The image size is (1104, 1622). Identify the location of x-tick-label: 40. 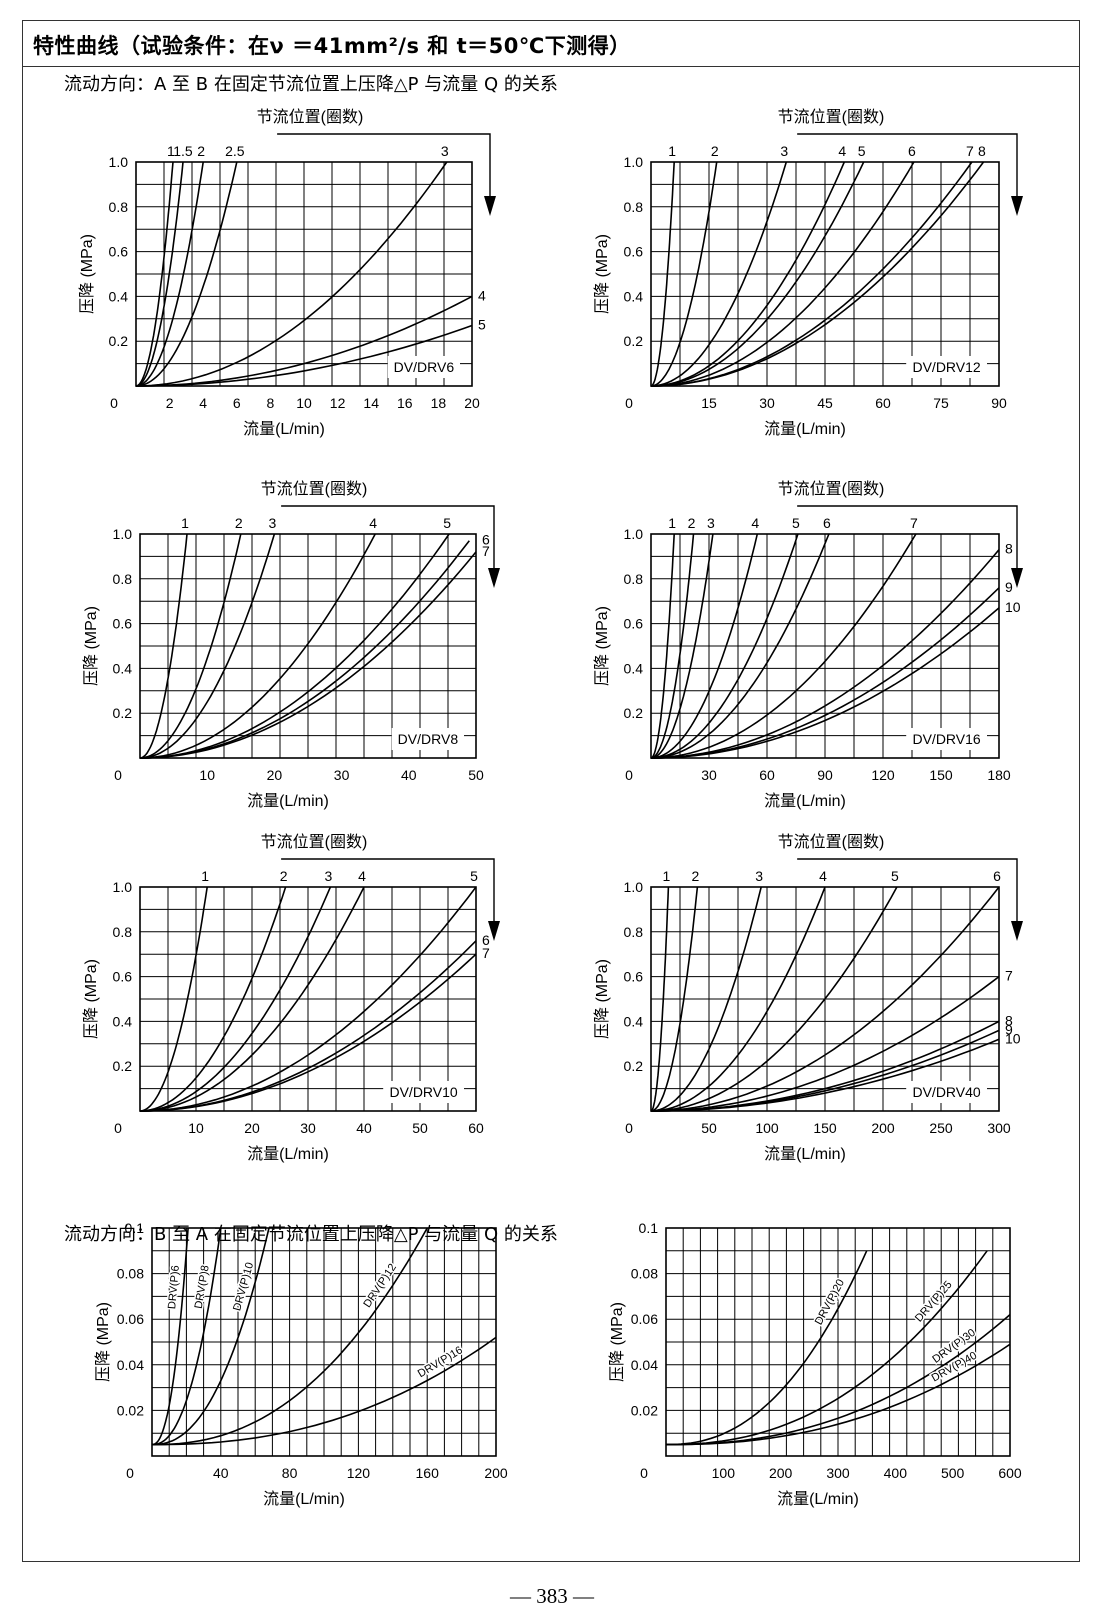
(221, 1473).